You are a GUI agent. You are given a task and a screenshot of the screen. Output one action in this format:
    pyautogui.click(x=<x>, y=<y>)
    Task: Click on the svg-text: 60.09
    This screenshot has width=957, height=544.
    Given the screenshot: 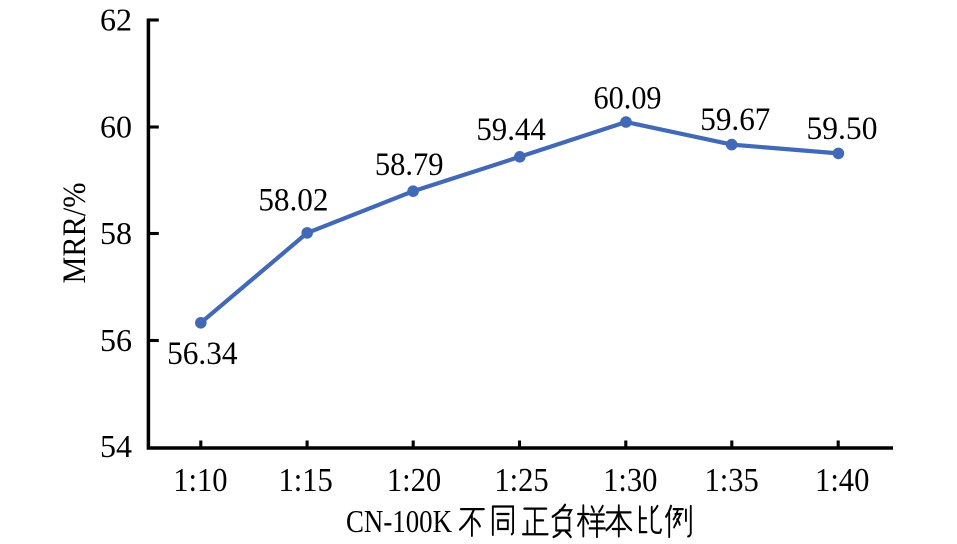 What is the action you would take?
    pyautogui.click(x=628, y=99)
    